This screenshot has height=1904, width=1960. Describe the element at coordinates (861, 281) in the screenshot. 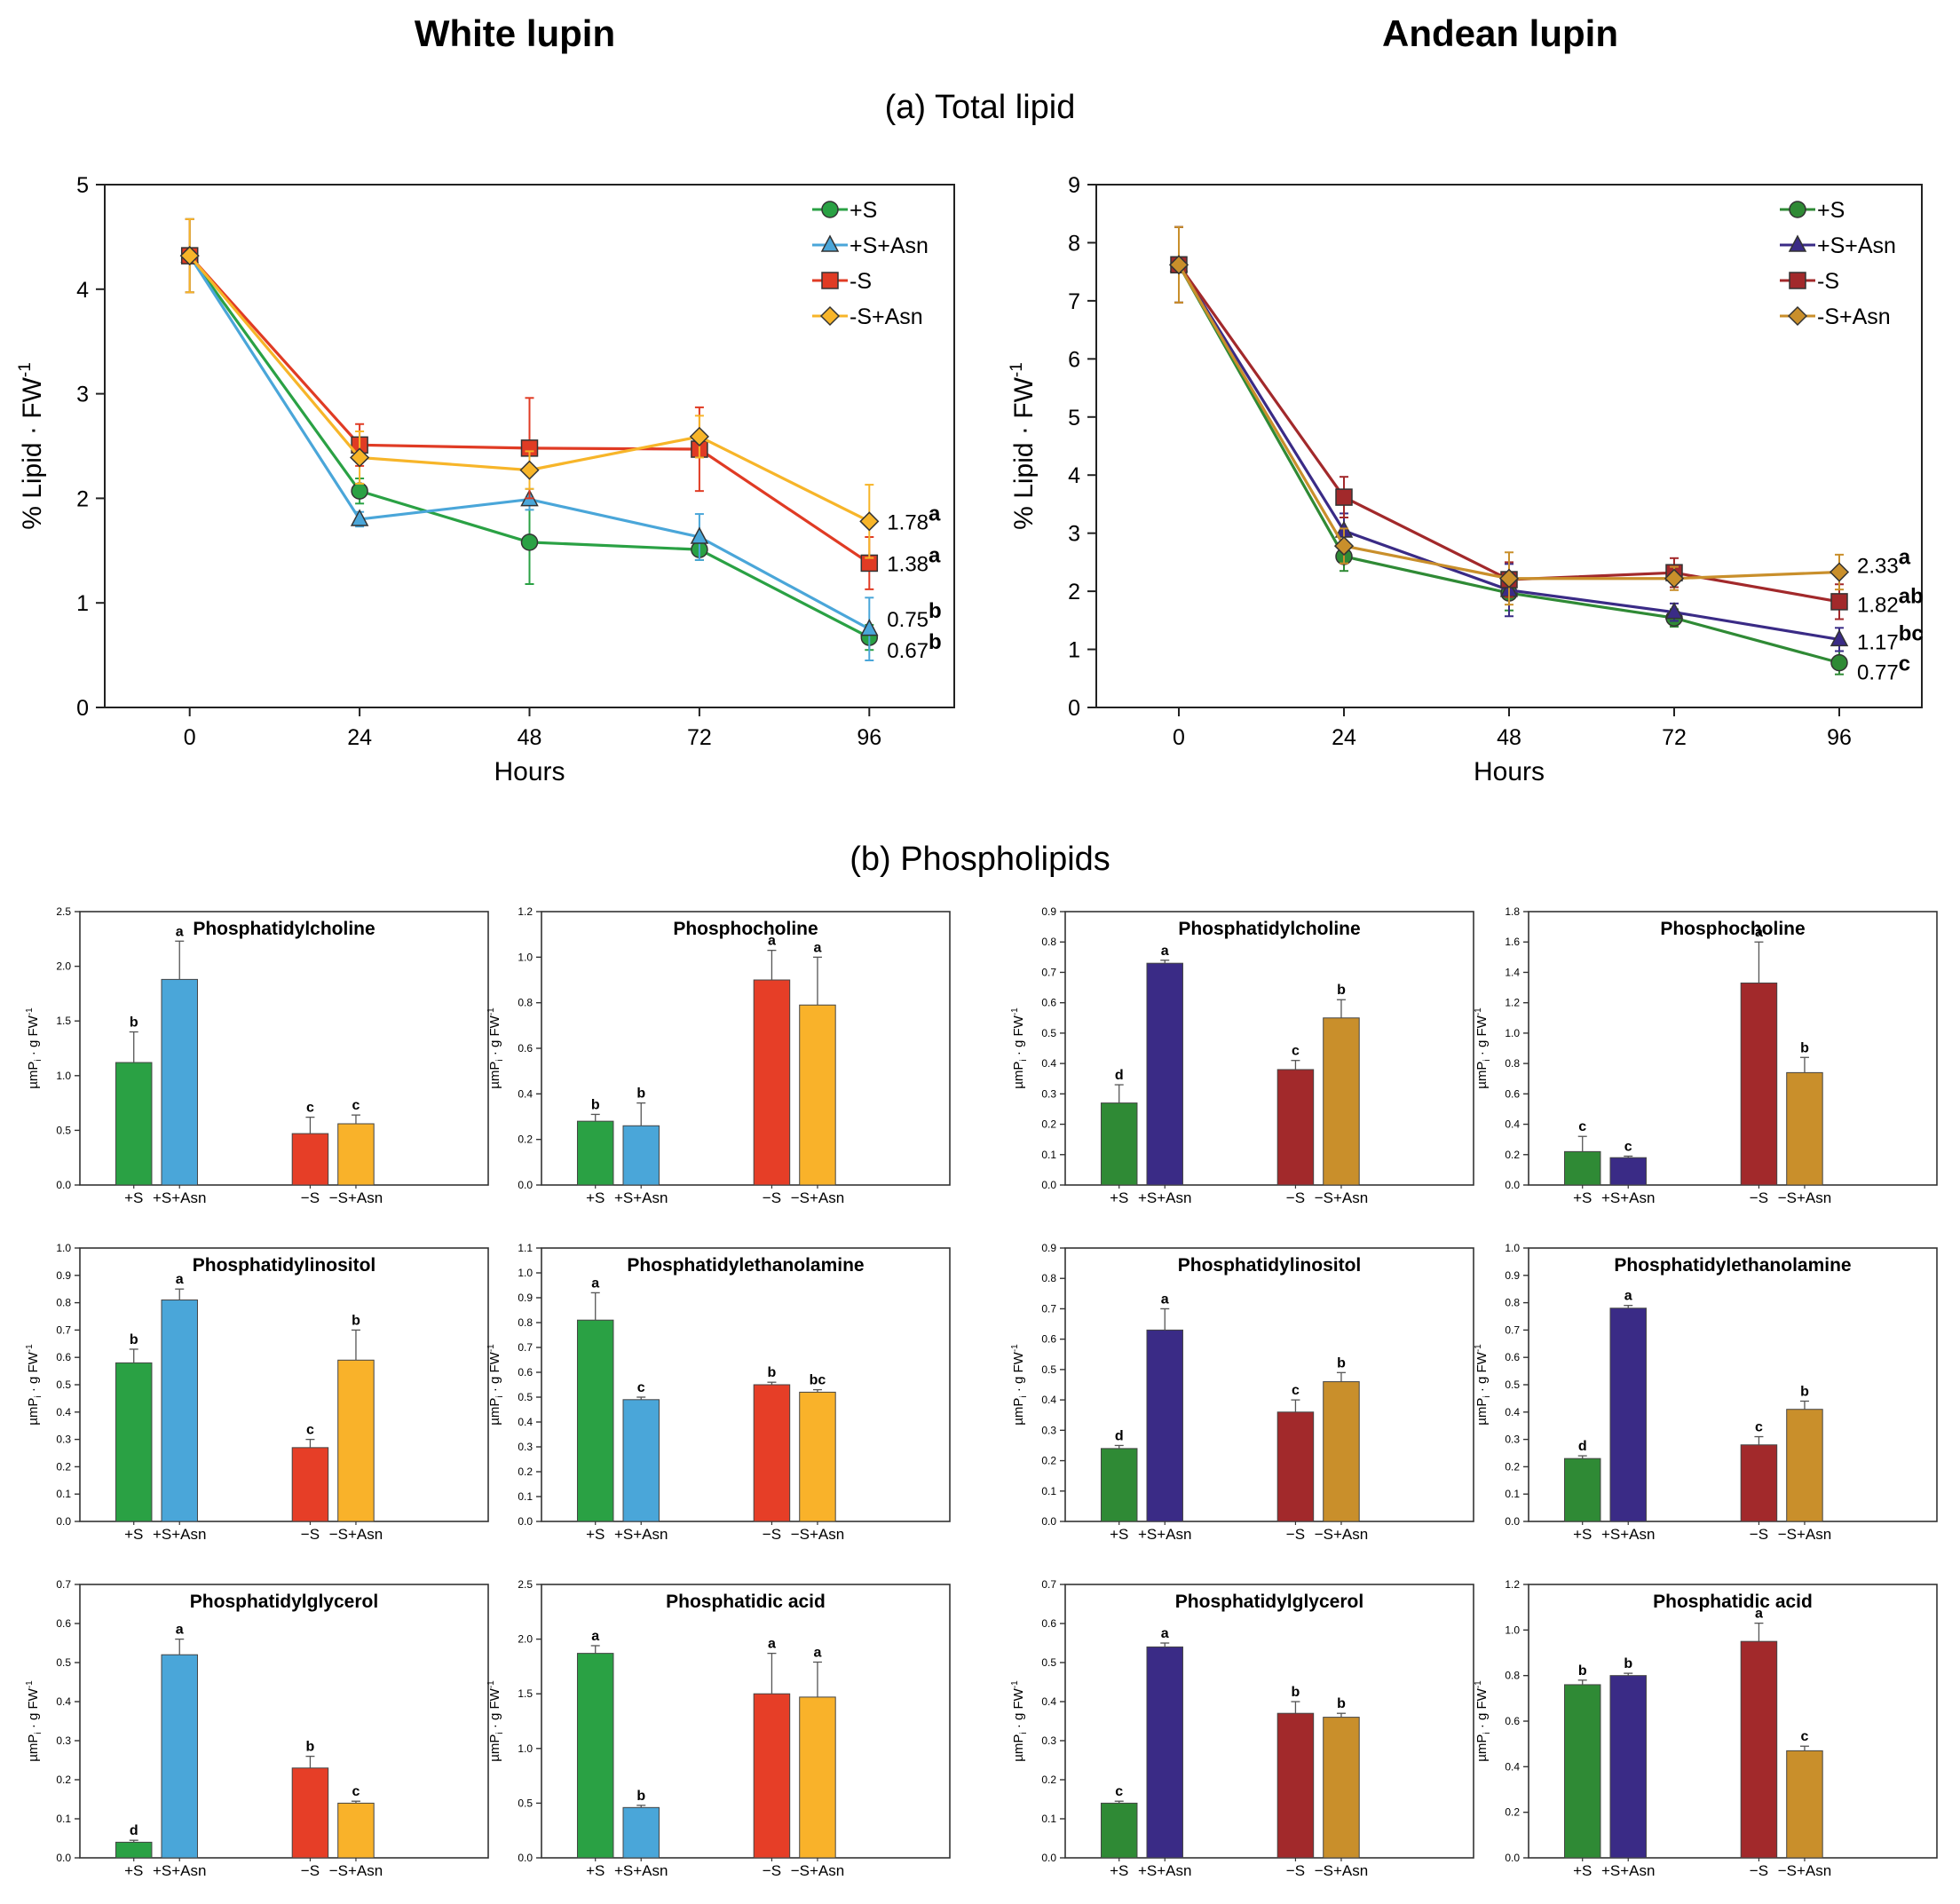

I see `legend-label: -S` at that location.